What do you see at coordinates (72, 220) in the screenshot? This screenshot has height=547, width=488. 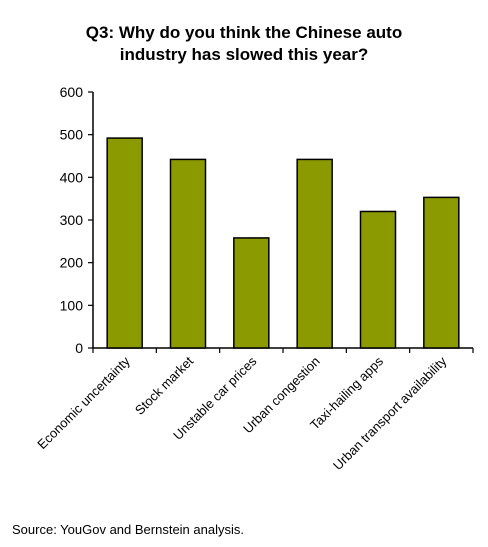 I see `y-tick-label: 300` at bounding box center [72, 220].